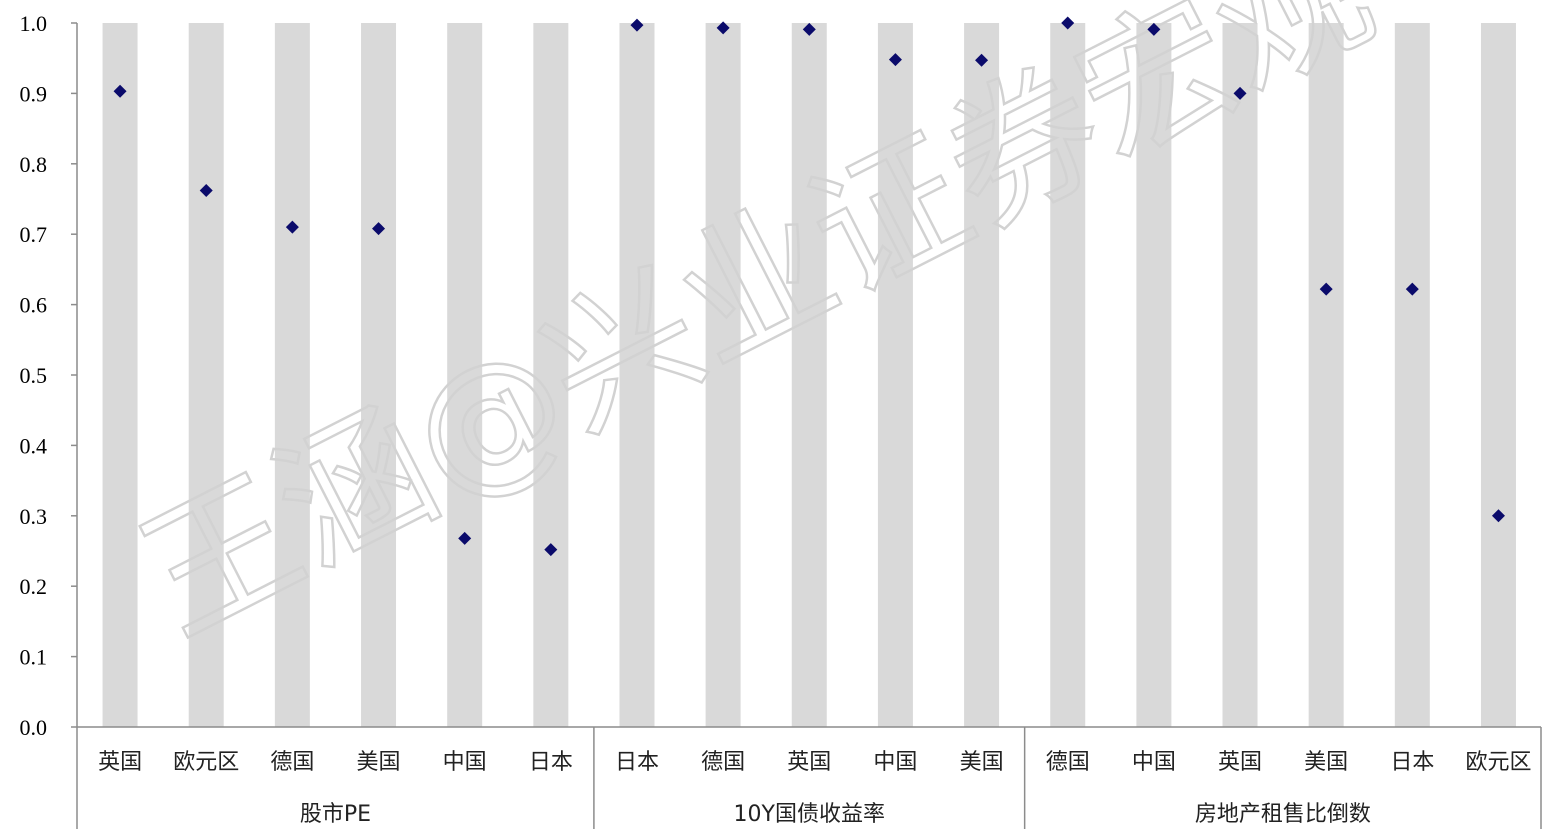 This screenshot has height=829, width=1542. I want to click on y-tick-label: 0.0, so click(34, 727).